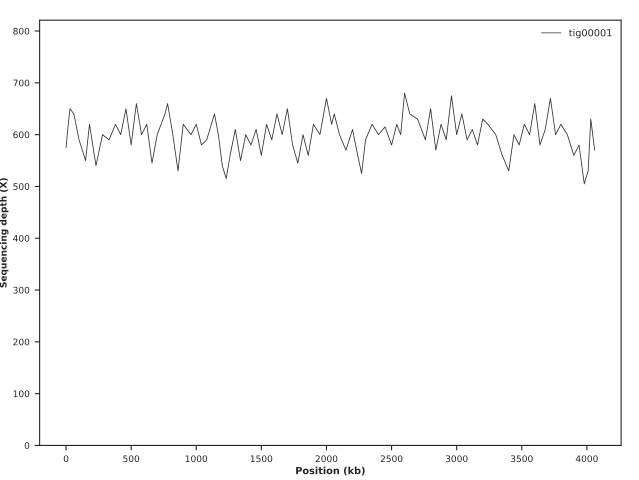  I want to click on x-tick-label: 3000, so click(457, 458).